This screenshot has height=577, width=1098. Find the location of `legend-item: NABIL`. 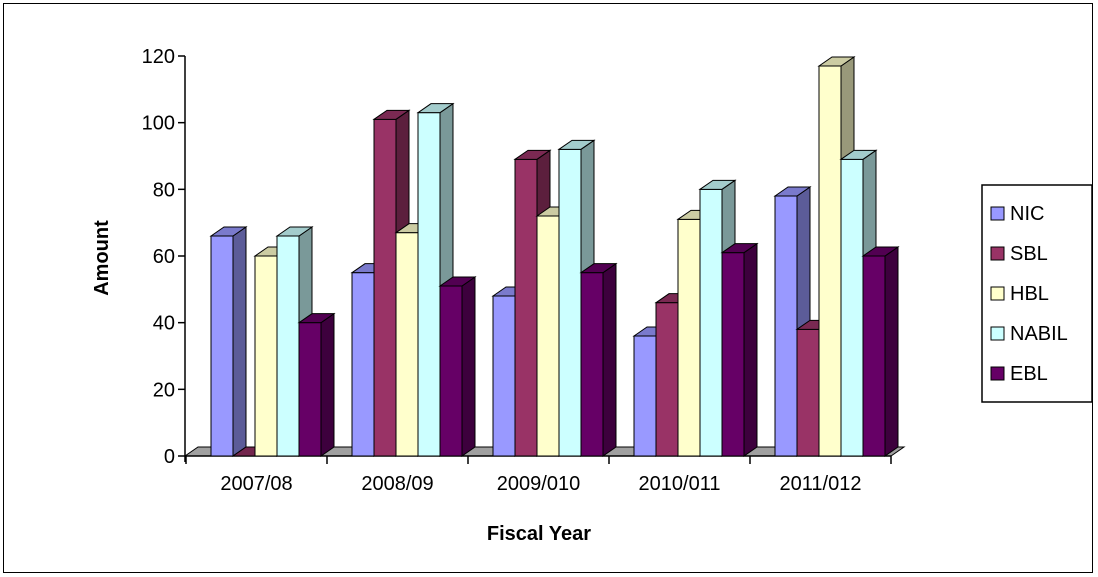

legend-item: NABIL is located at coordinates (1029, 334).